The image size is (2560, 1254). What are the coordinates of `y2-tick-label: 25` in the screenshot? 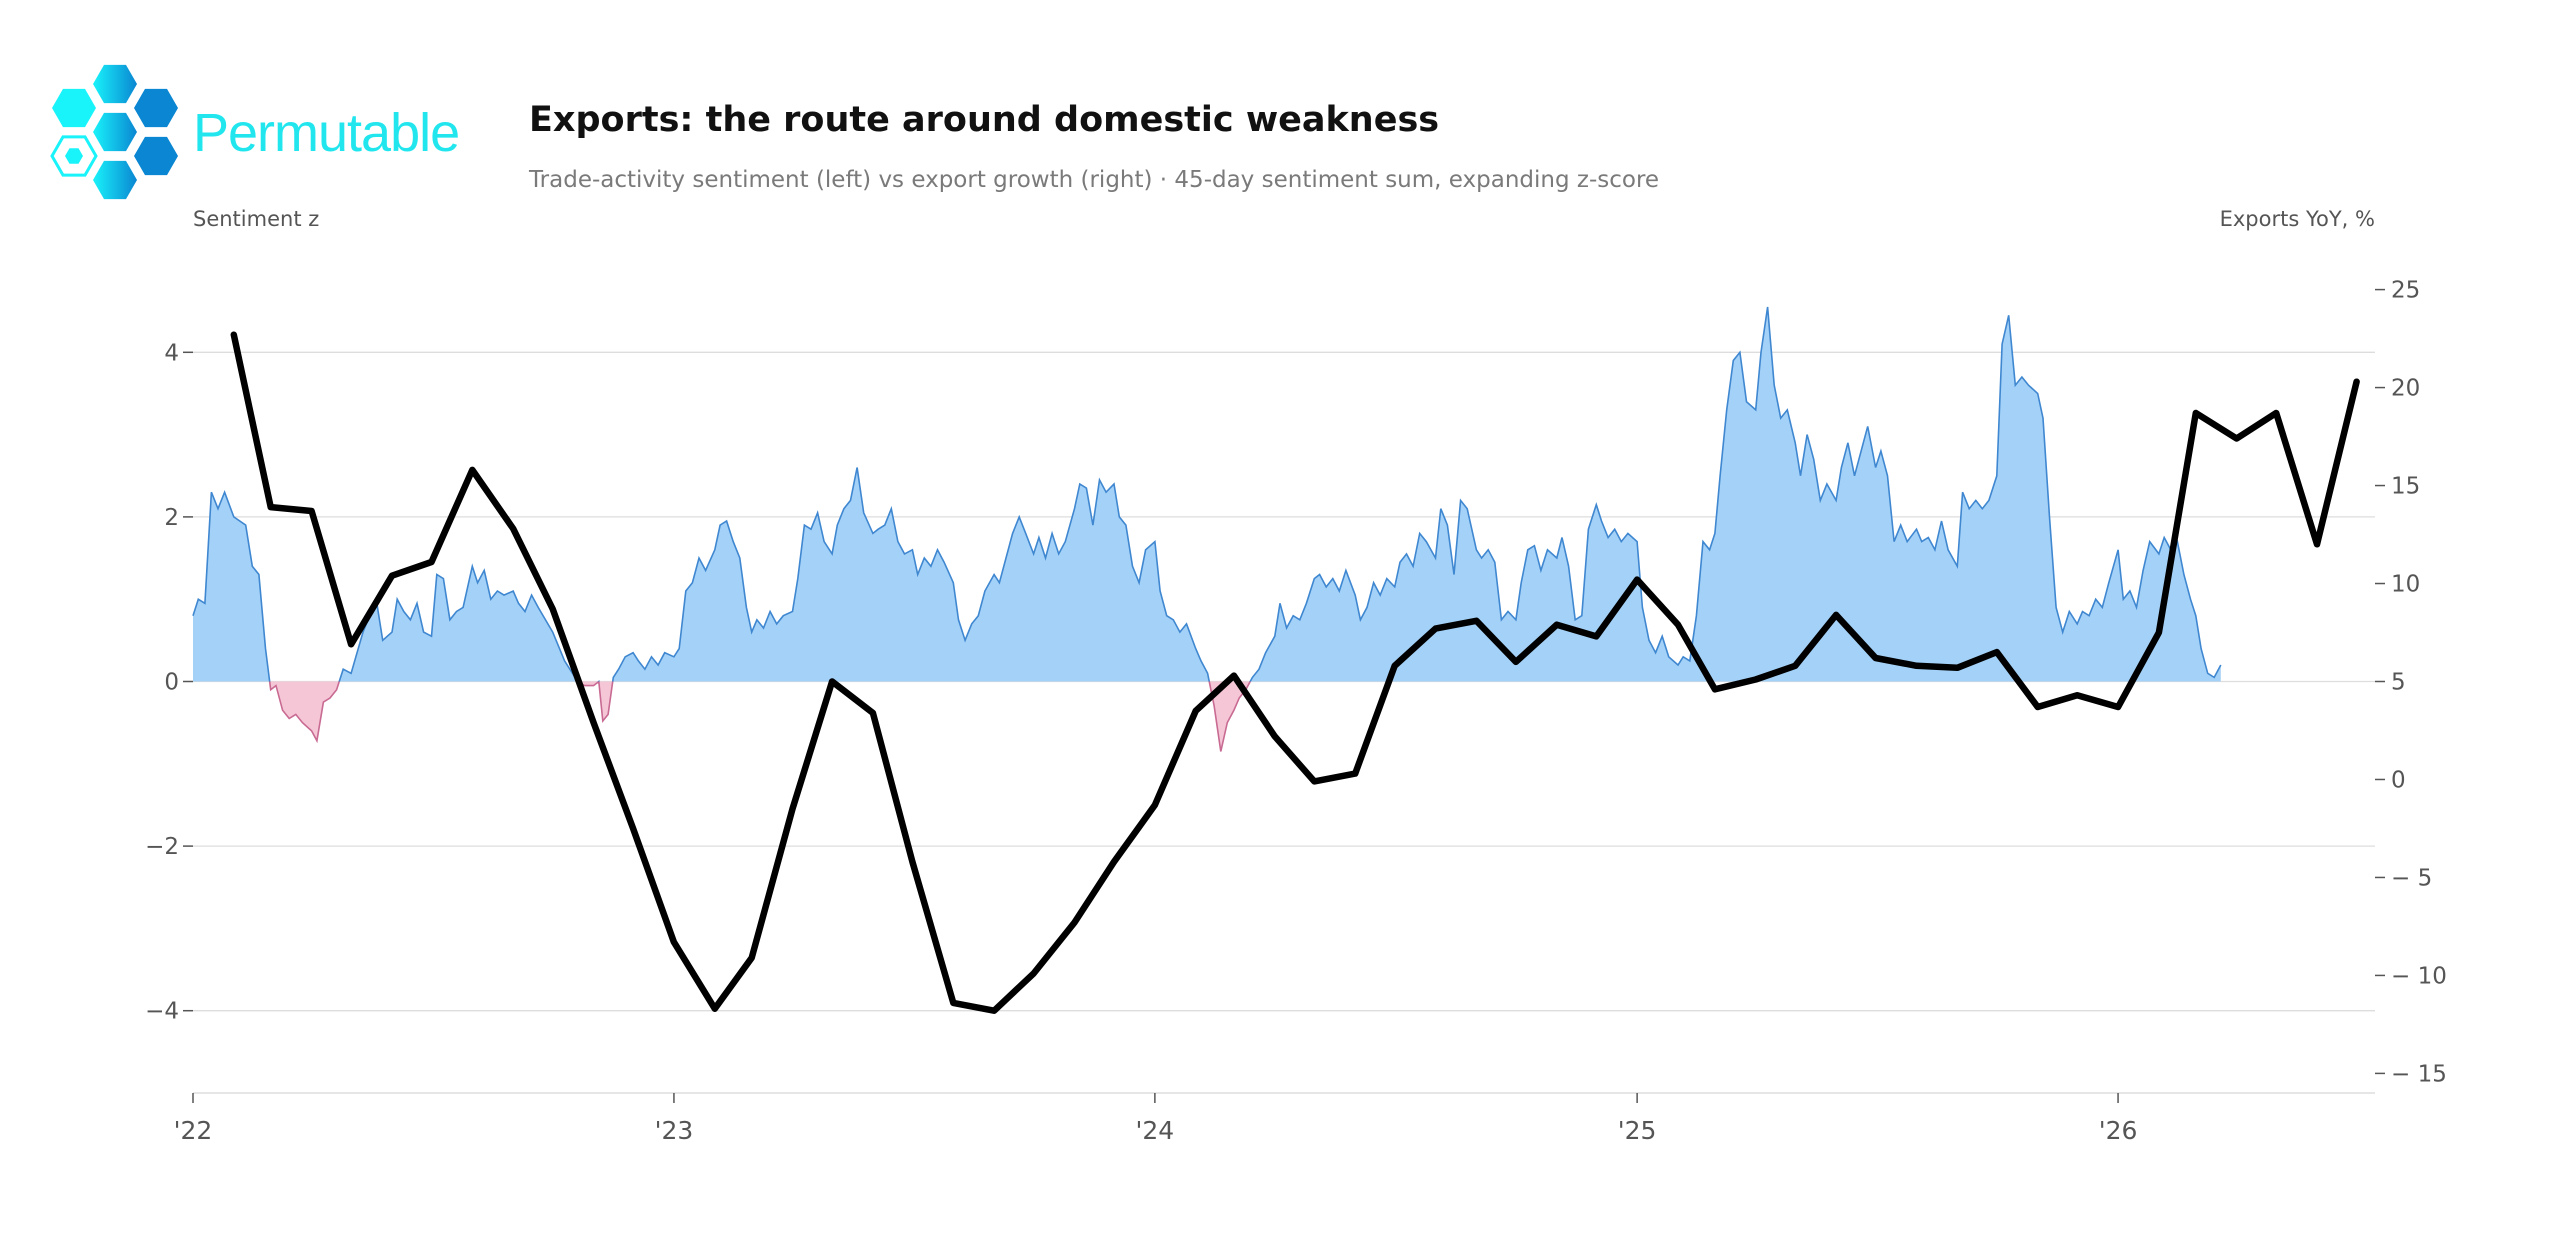 It's located at (2405, 291).